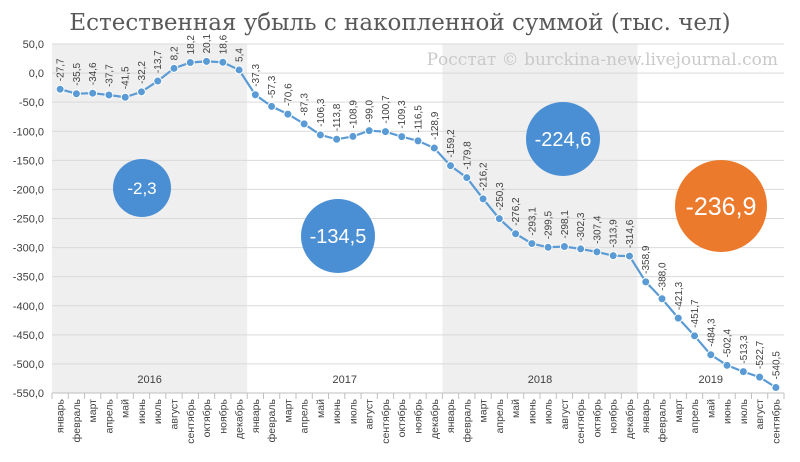  What do you see at coordinates (288, 94) in the screenshot?
I see `data-label: -70,6` at bounding box center [288, 94].